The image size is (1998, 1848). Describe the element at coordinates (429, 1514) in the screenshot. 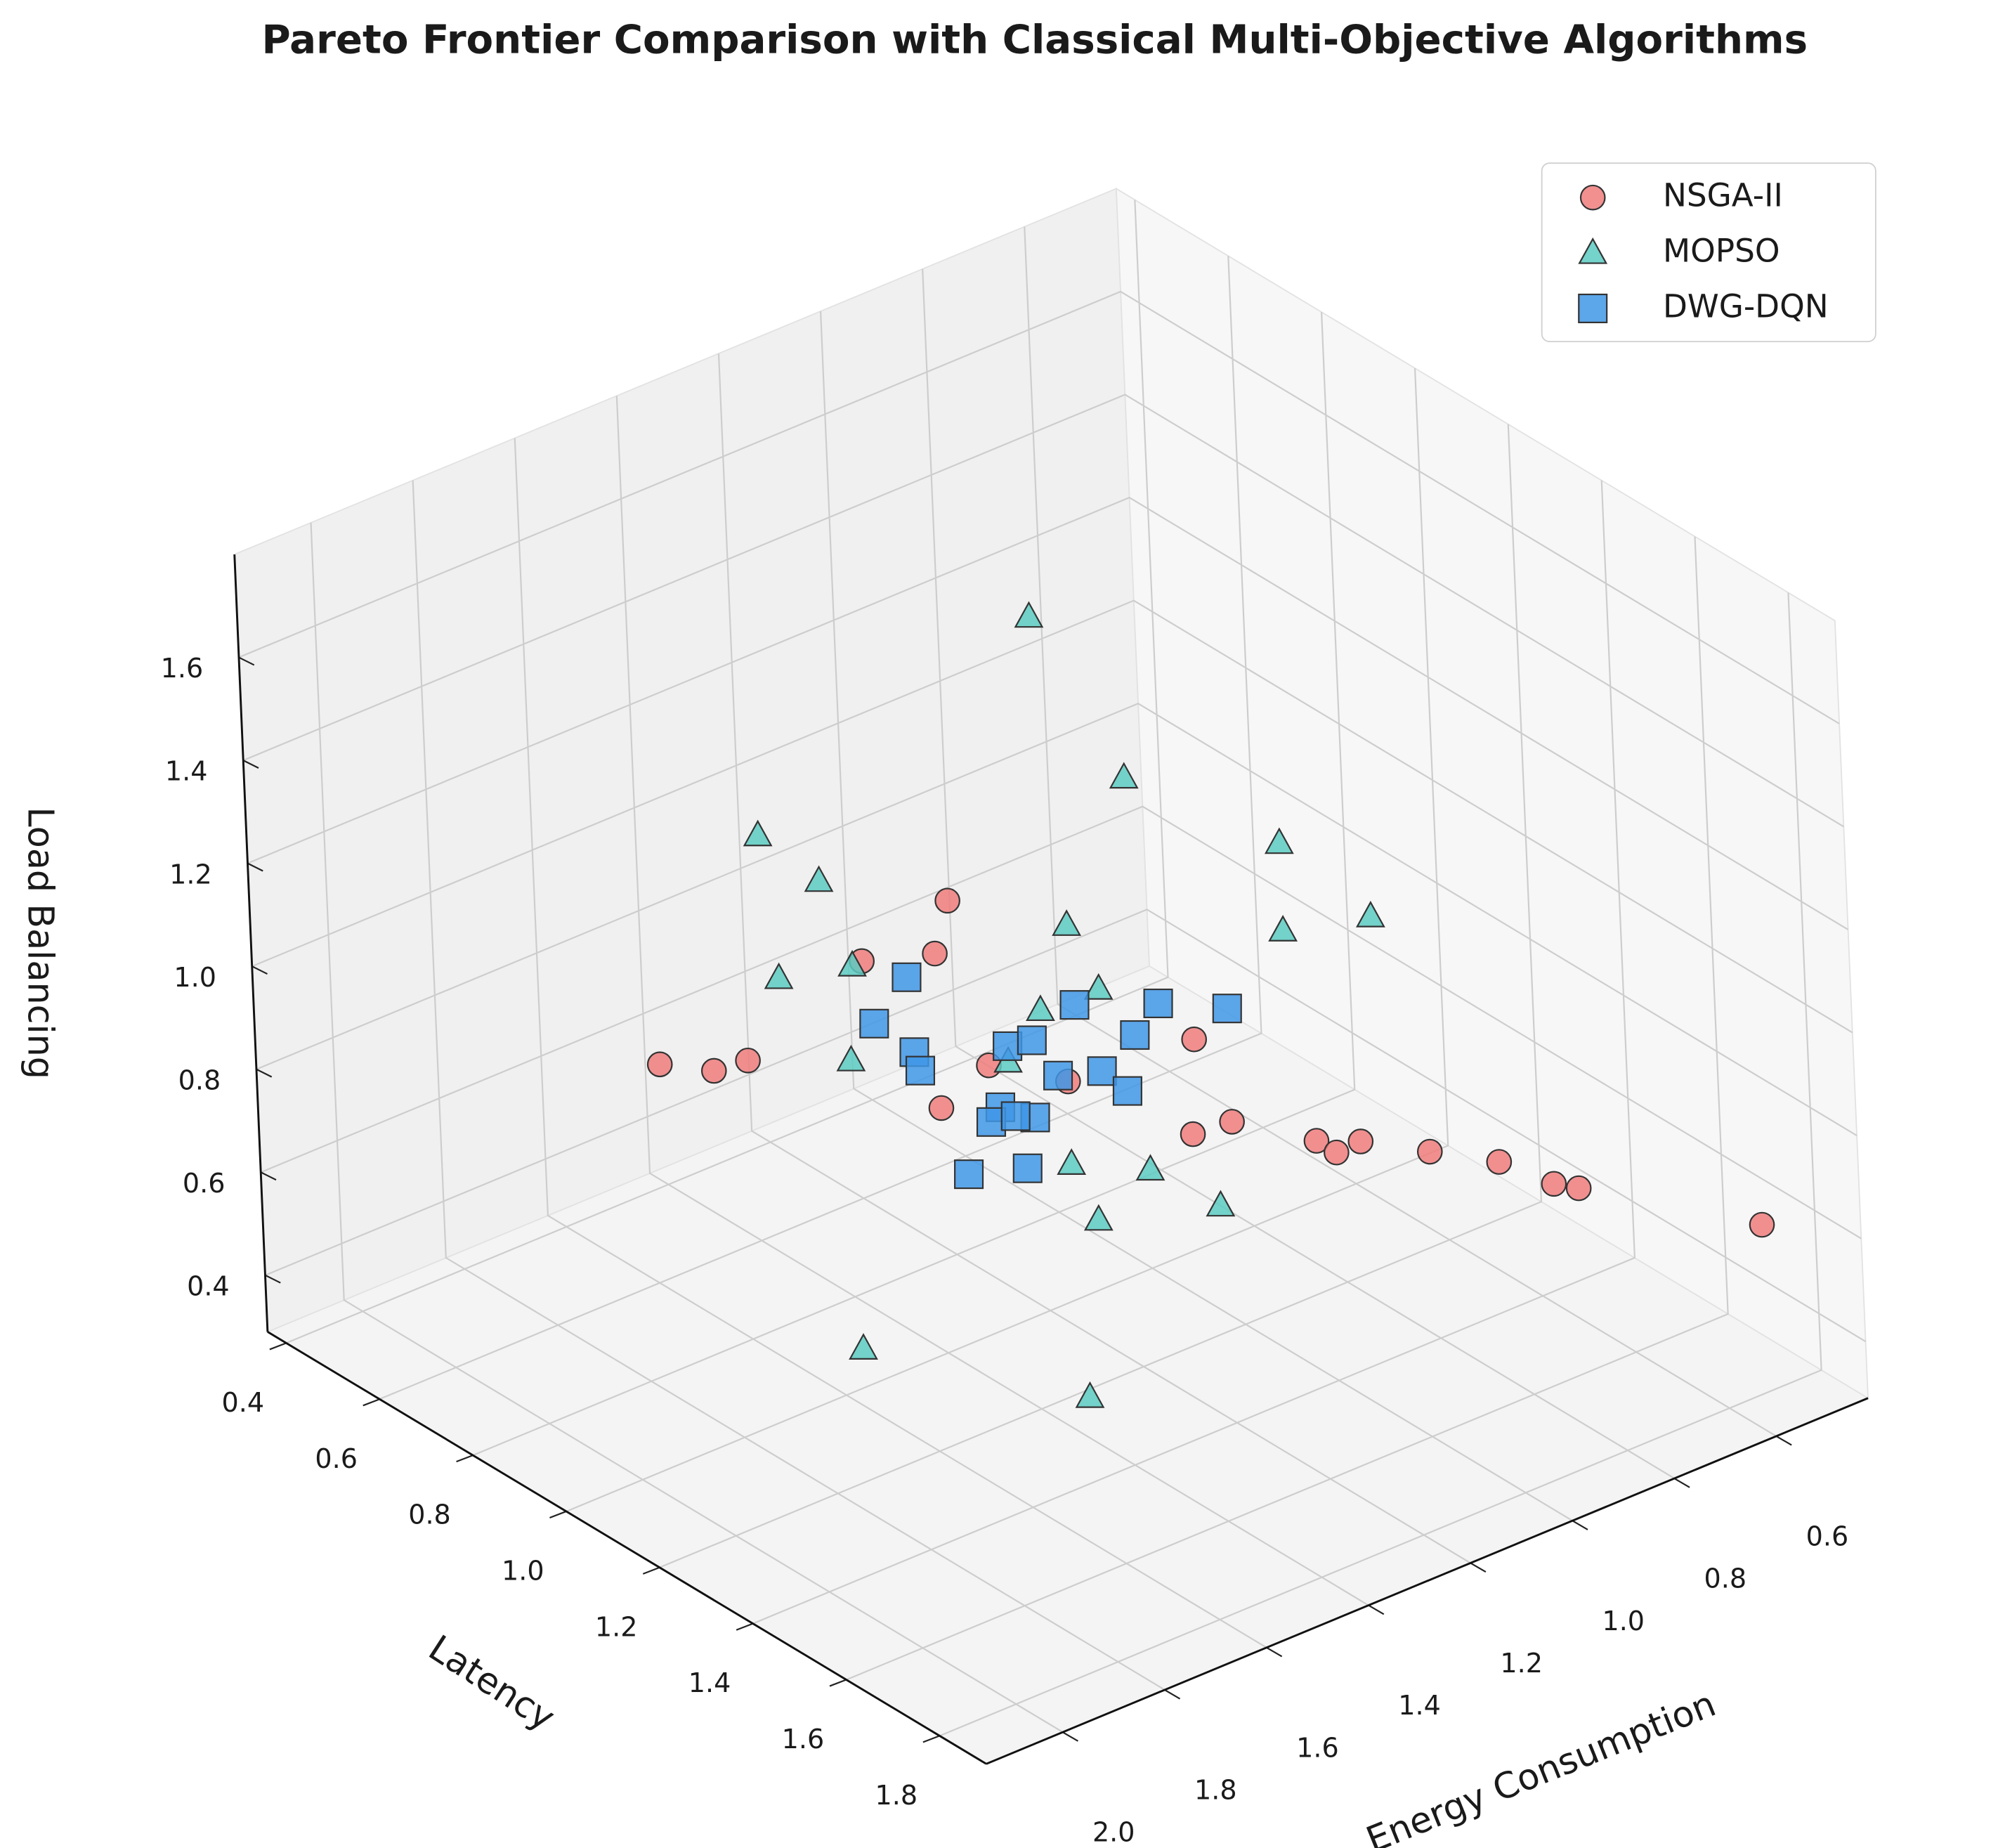

I see `y-tick-label: 0.8` at that location.